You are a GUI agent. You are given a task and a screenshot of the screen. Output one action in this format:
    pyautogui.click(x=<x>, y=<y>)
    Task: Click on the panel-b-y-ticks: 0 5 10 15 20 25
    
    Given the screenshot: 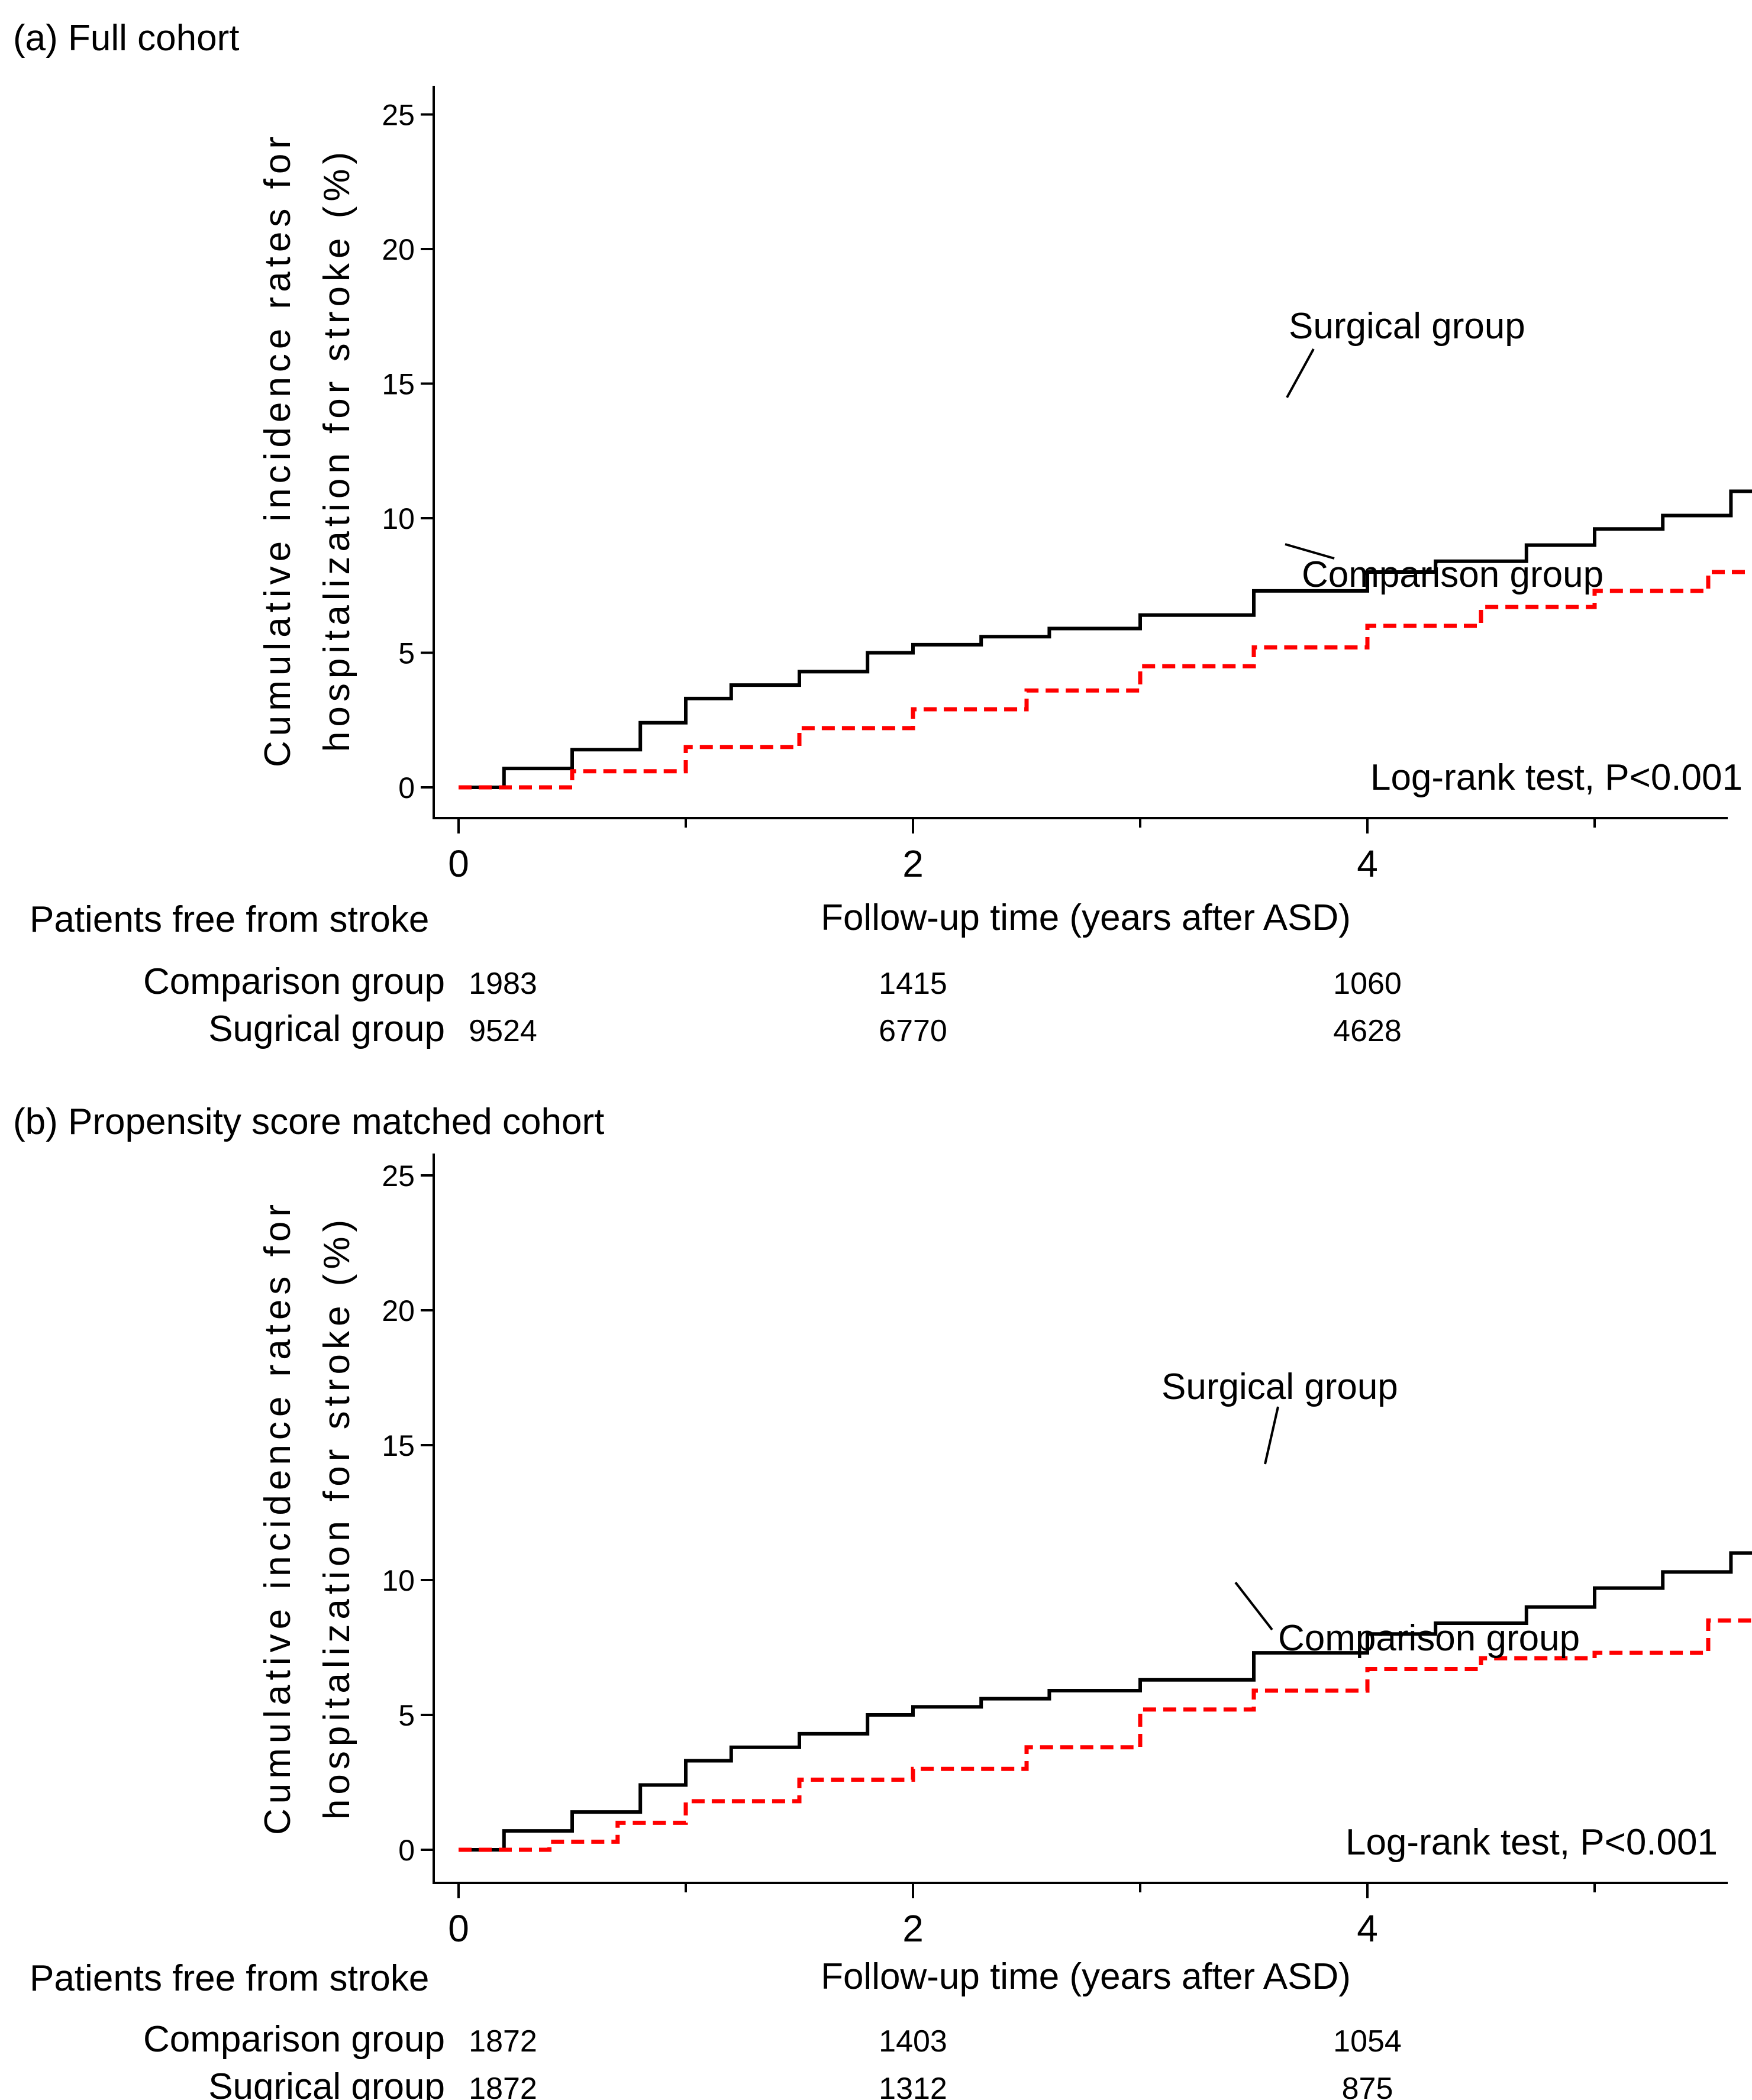 What is the action you would take?
    pyautogui.click(x=408, y=1513)
    